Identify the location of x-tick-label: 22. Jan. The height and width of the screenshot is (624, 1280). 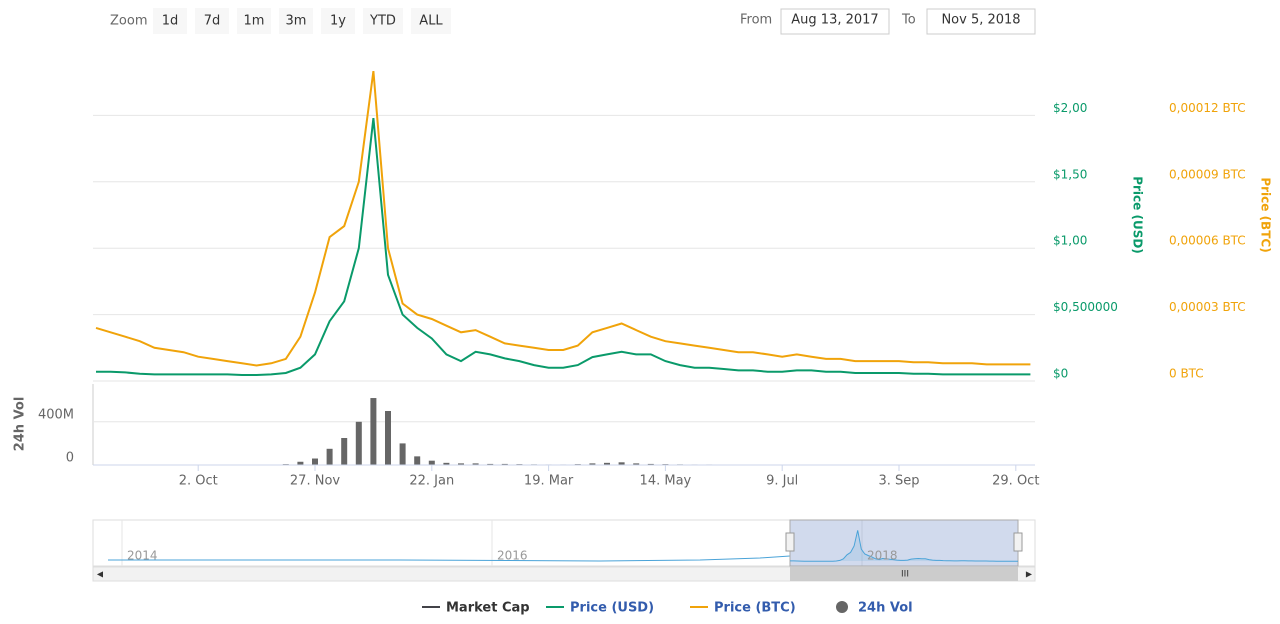
(431, 481).